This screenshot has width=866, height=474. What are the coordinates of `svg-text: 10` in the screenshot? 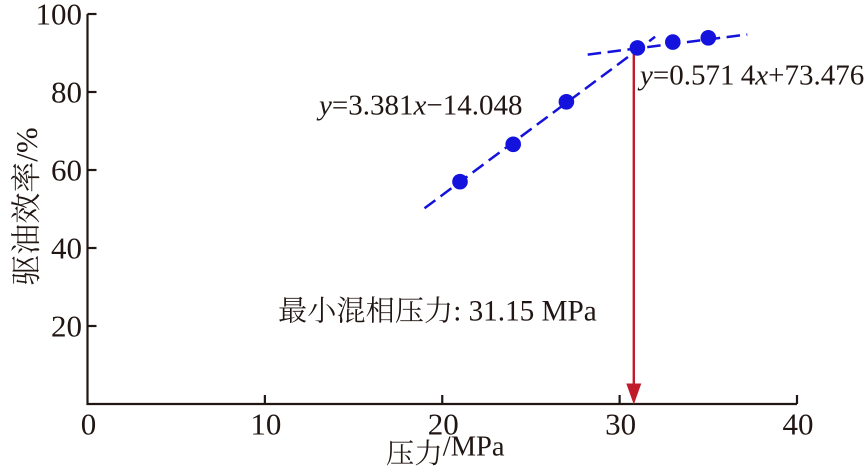 It's located at (265, 423).